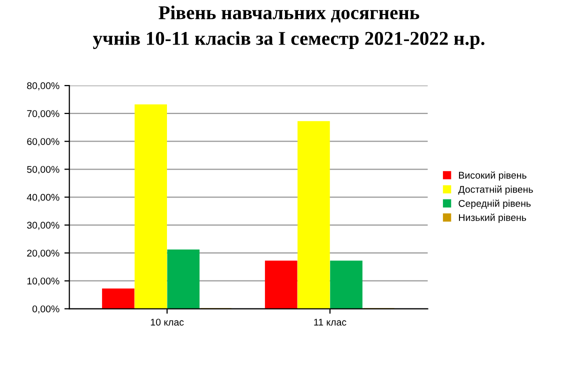  What do you see at coordinates (495, 190) in the screenshot?
I see `legend-label: Достатній рівень` at bounding box center [495, 190].